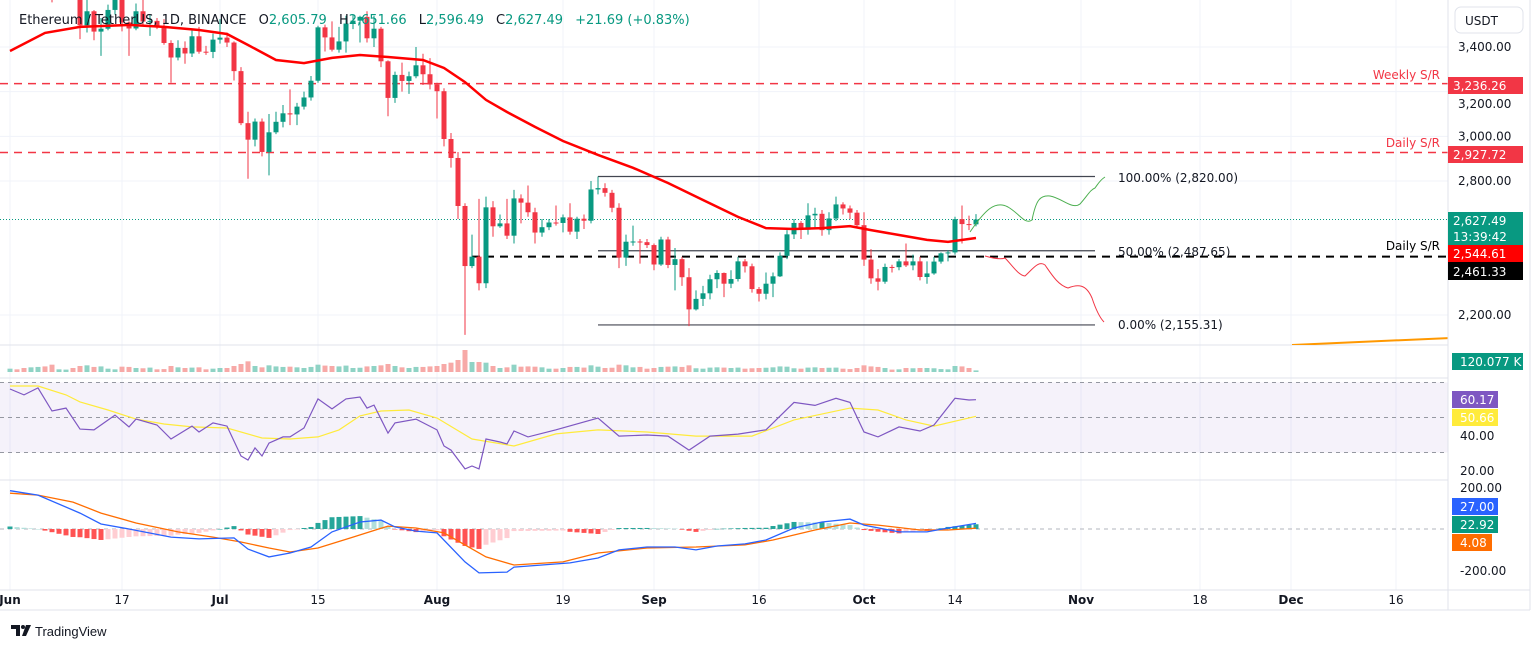 The image size is (1536, 649). I want to click on fib-100-label: 100.00% (2,820.00), so click(1178, 178).